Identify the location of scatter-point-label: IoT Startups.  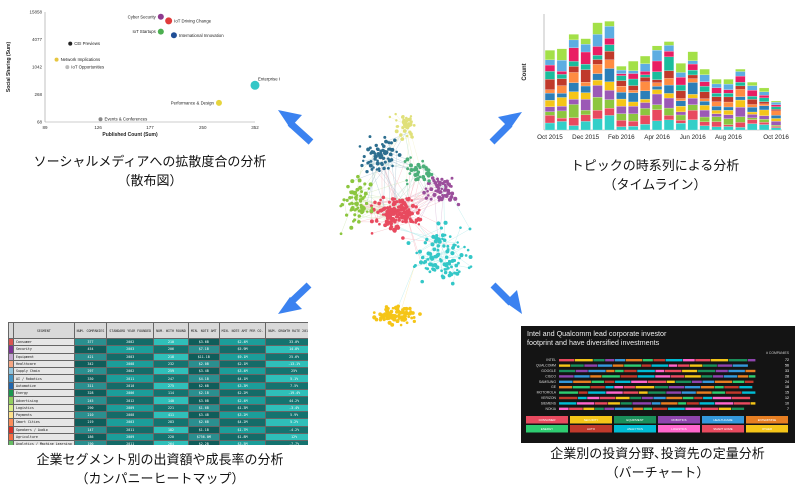
(143, 31).